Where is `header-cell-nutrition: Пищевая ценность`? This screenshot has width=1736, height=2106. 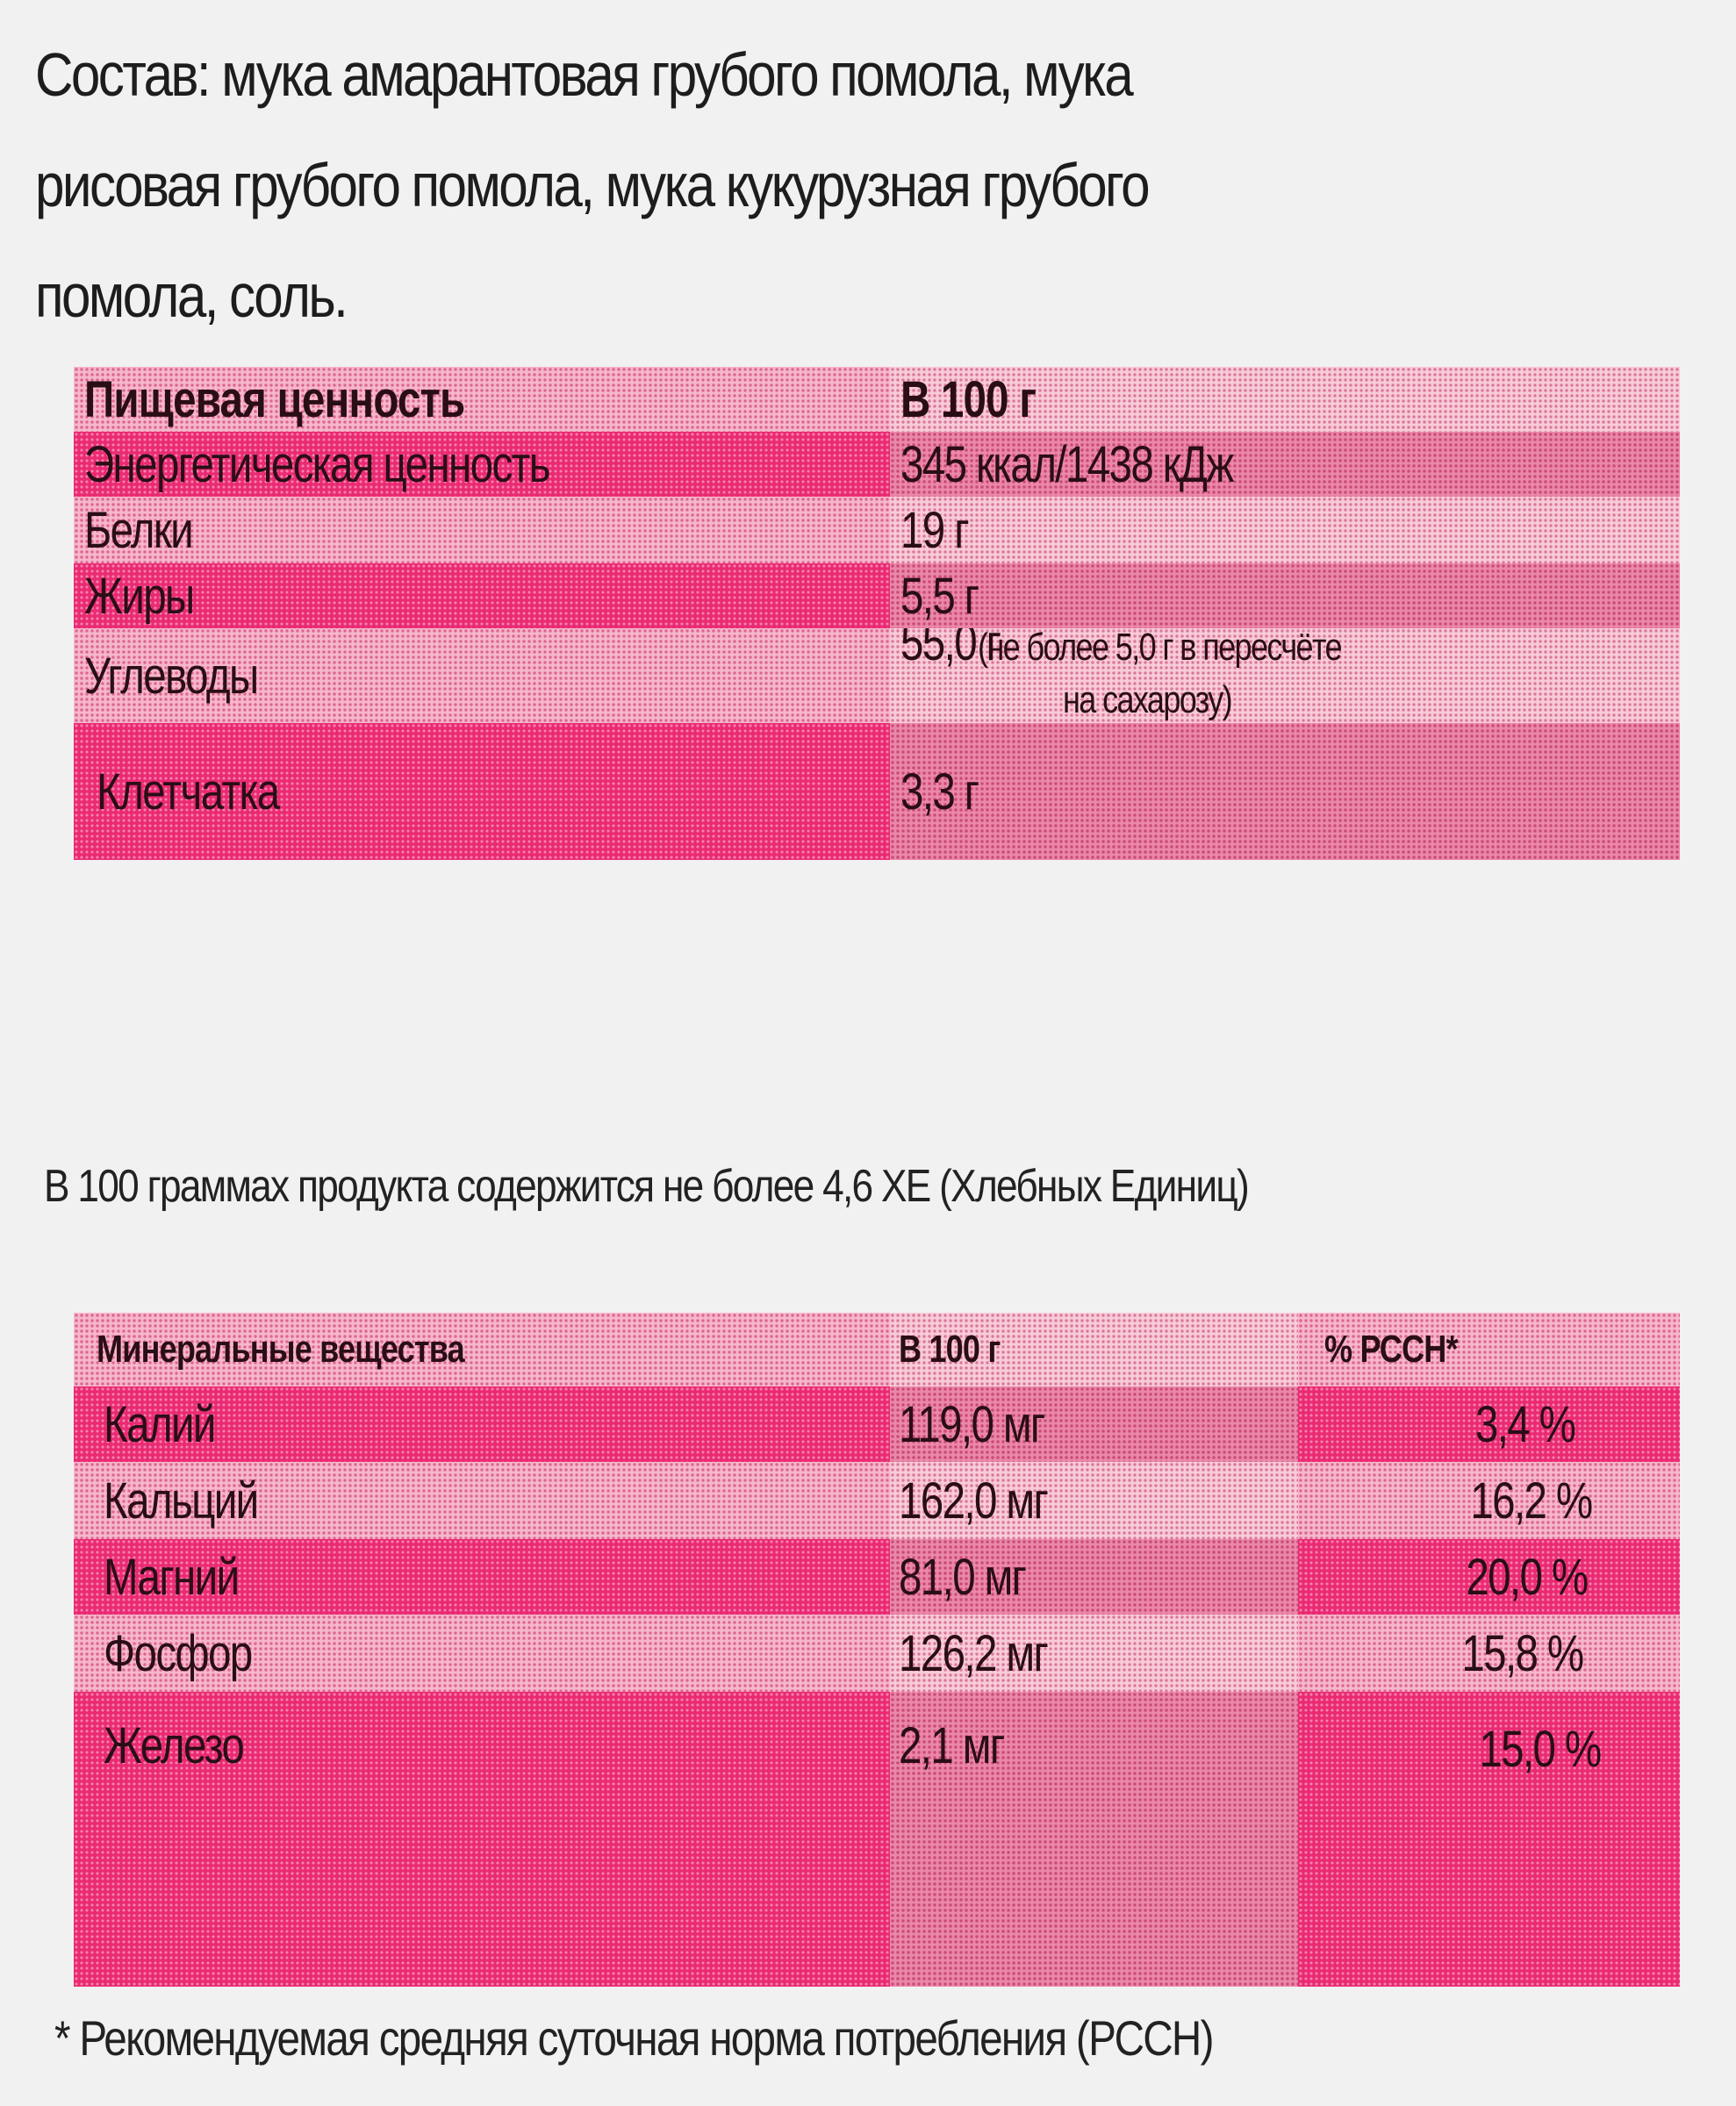 header-cell-nutrition: Пищевая ценность is located at coordinates (482, 399).